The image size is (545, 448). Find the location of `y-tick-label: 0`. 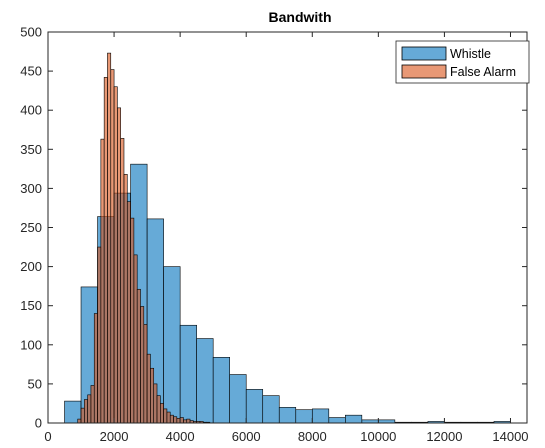

y-tick-label: 0 is located at coordinates (38, 423).